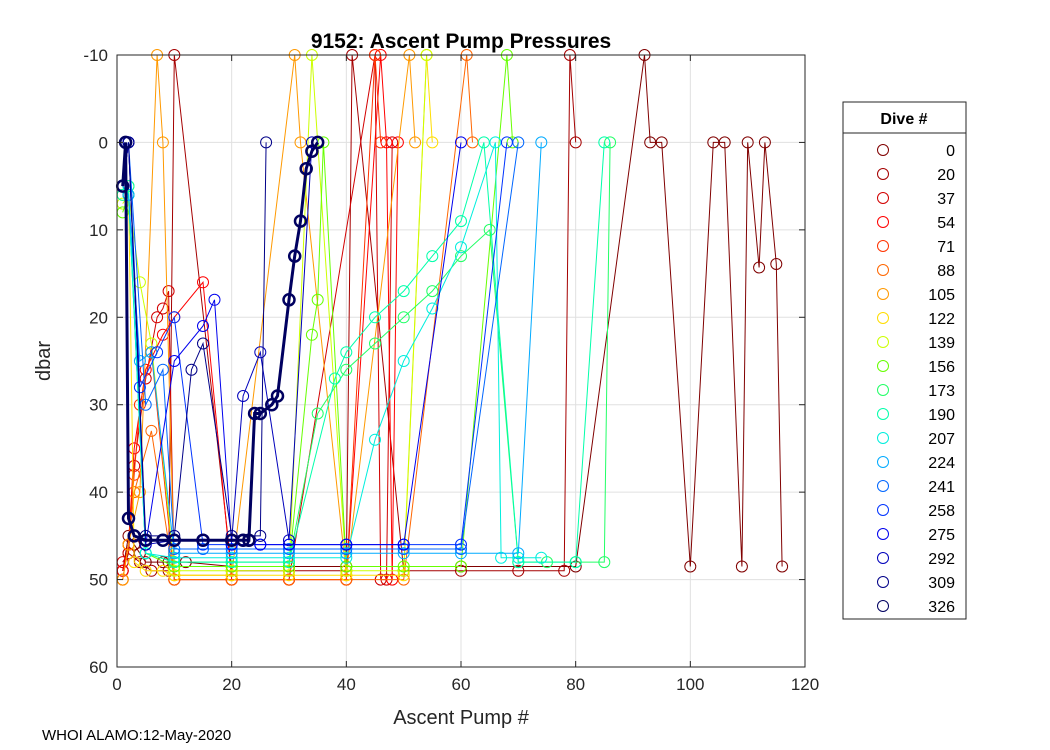  I want to click on legend-item: 54, so click(916, 223).